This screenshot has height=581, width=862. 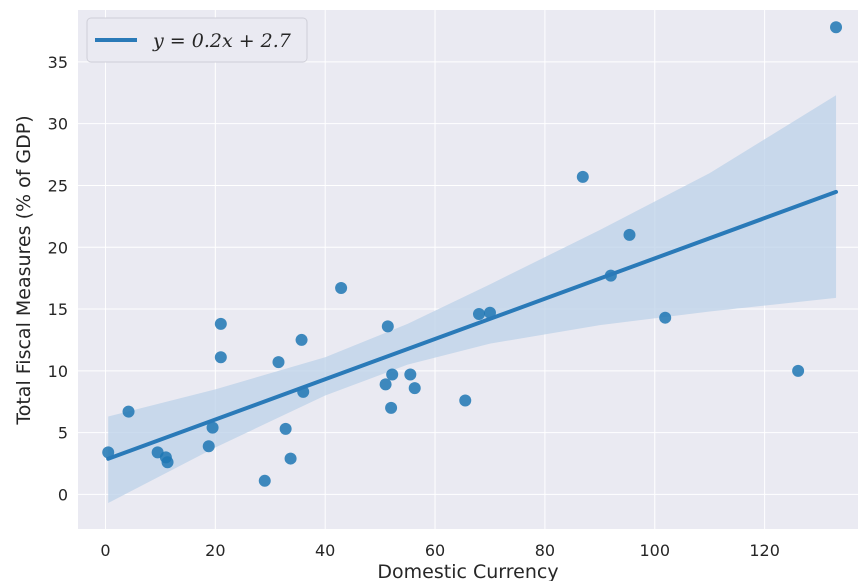 I want to click on legend: y = 0.2x + 2.7, so click(x=197, y=40).